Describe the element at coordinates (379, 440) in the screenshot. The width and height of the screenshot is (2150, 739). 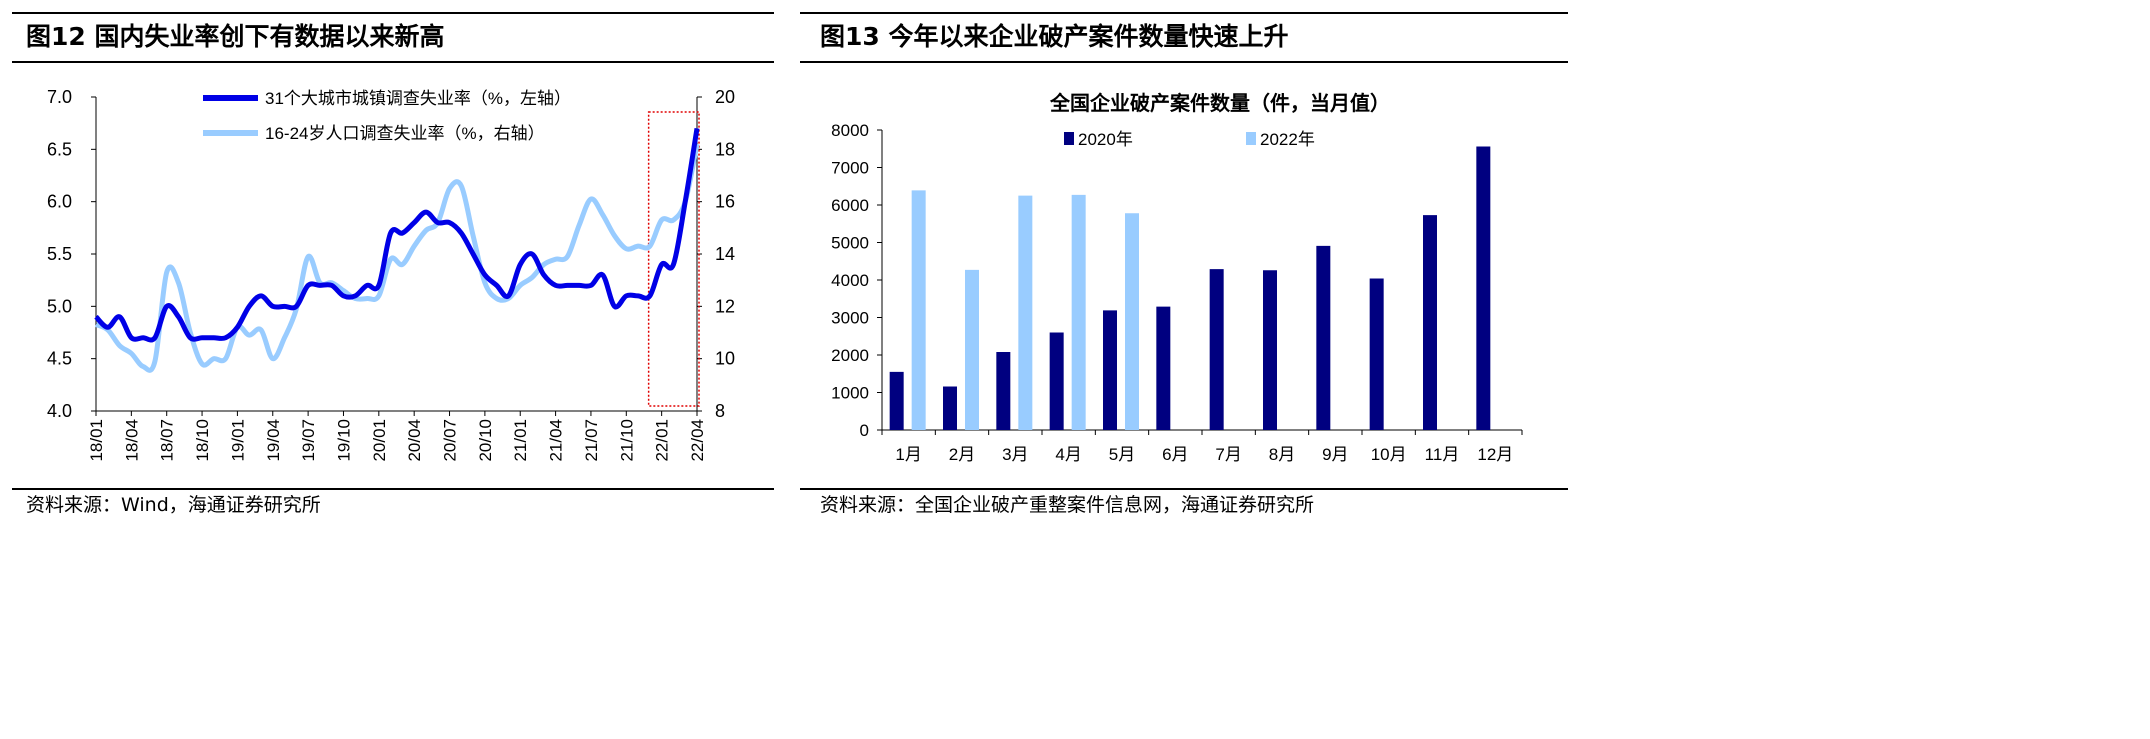
I see `x-tick-label: 20/01` at that location.